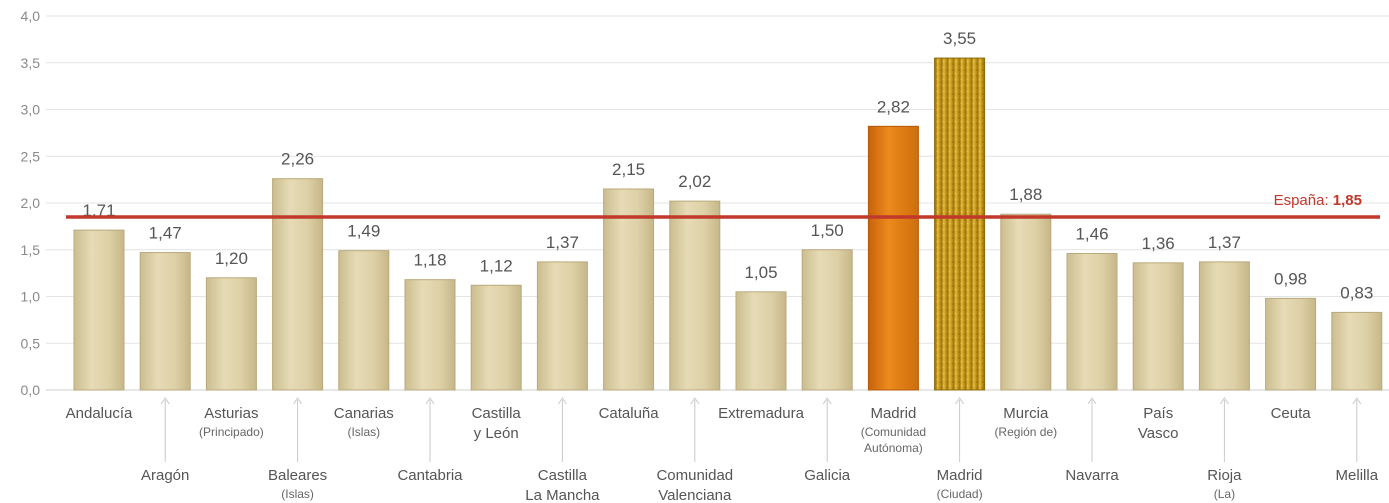  I want to click on category-sublabel: (Principado), so click(231, 432).